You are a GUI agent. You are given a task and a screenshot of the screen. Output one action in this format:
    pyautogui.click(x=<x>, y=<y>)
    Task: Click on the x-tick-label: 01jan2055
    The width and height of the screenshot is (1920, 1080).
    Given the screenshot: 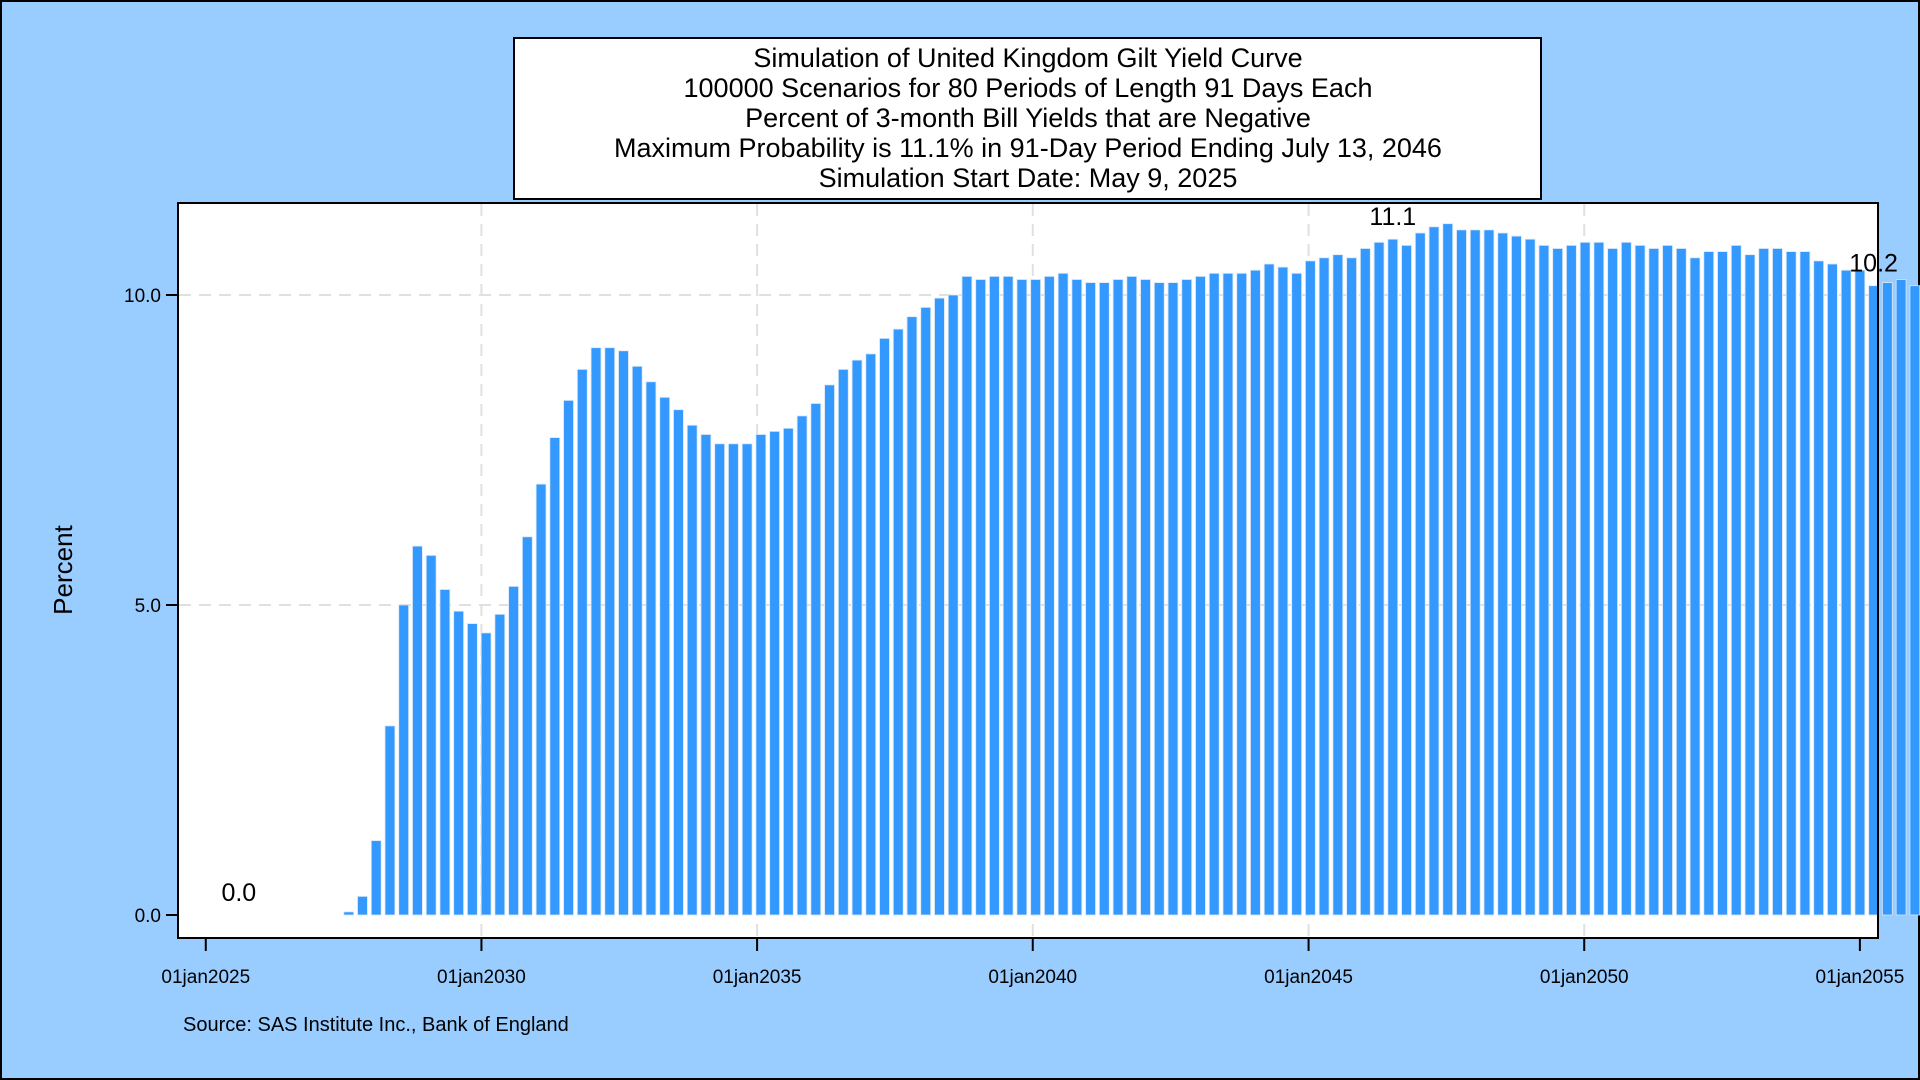 What is the action you would take?
    pyautogui.click(x=1860, y=977)
    